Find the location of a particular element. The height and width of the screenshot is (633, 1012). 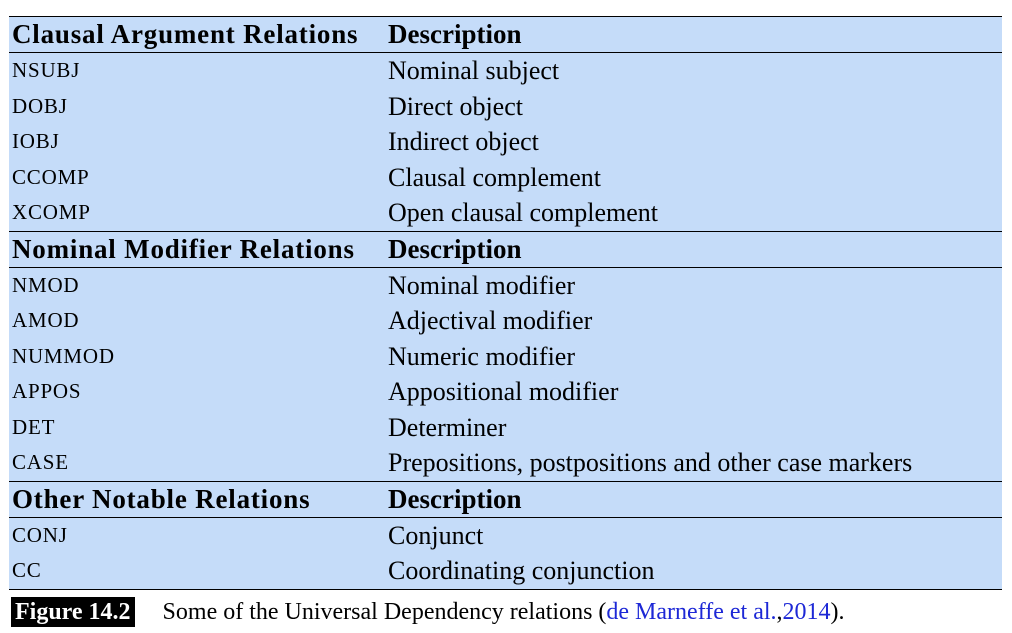

table-row: AMOD Adjectival modifier is located at coordinates (505, 321).